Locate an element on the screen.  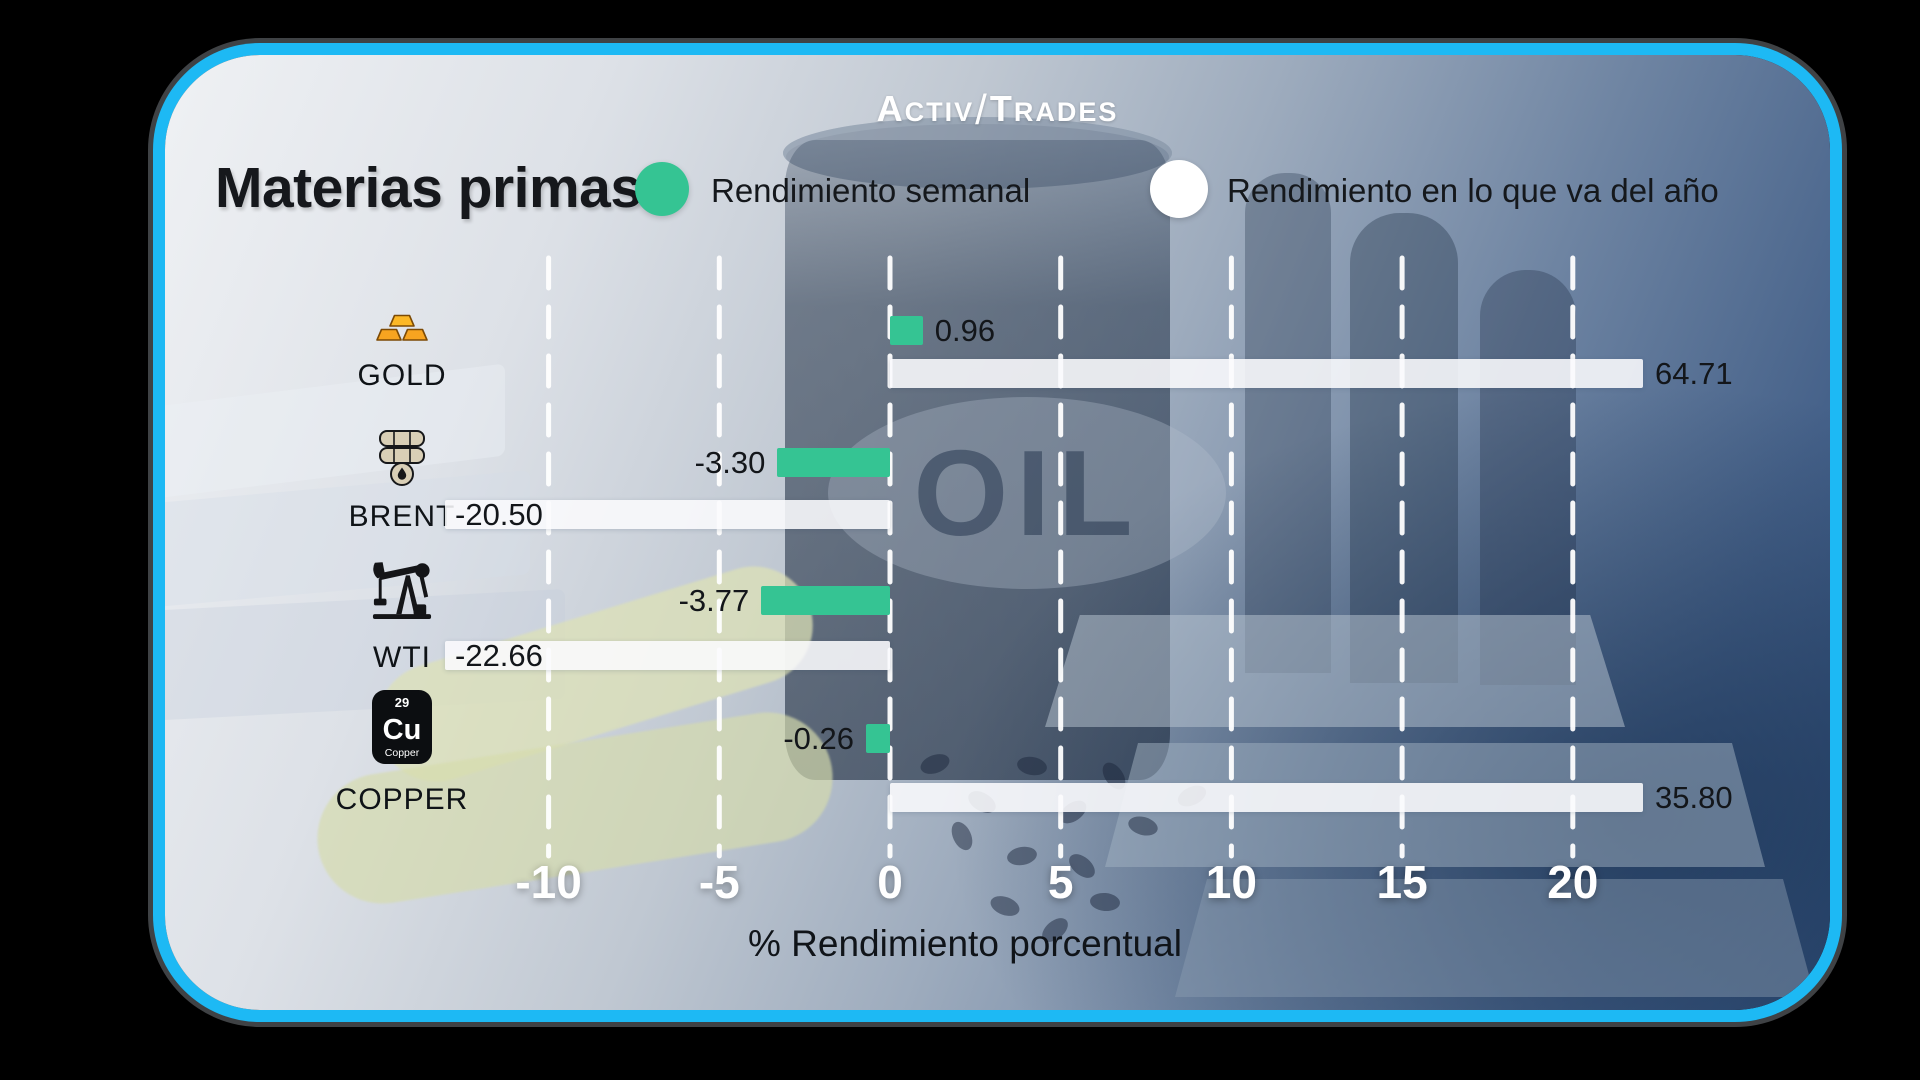
oil-barrels-icon is located at coordinates (402, 458).